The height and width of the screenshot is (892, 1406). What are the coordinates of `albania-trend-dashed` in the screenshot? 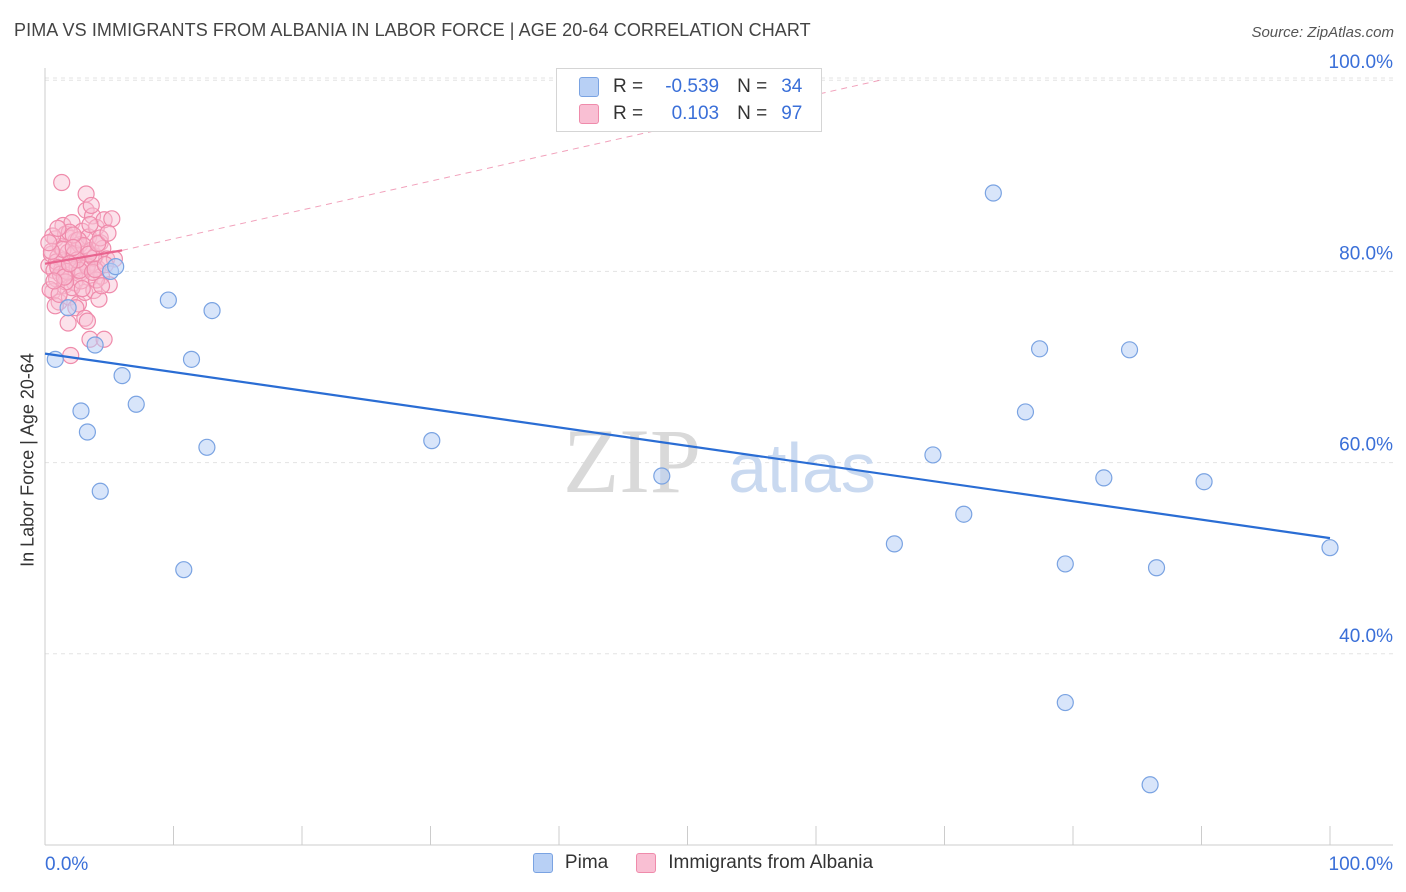 It's located at (501, 165).